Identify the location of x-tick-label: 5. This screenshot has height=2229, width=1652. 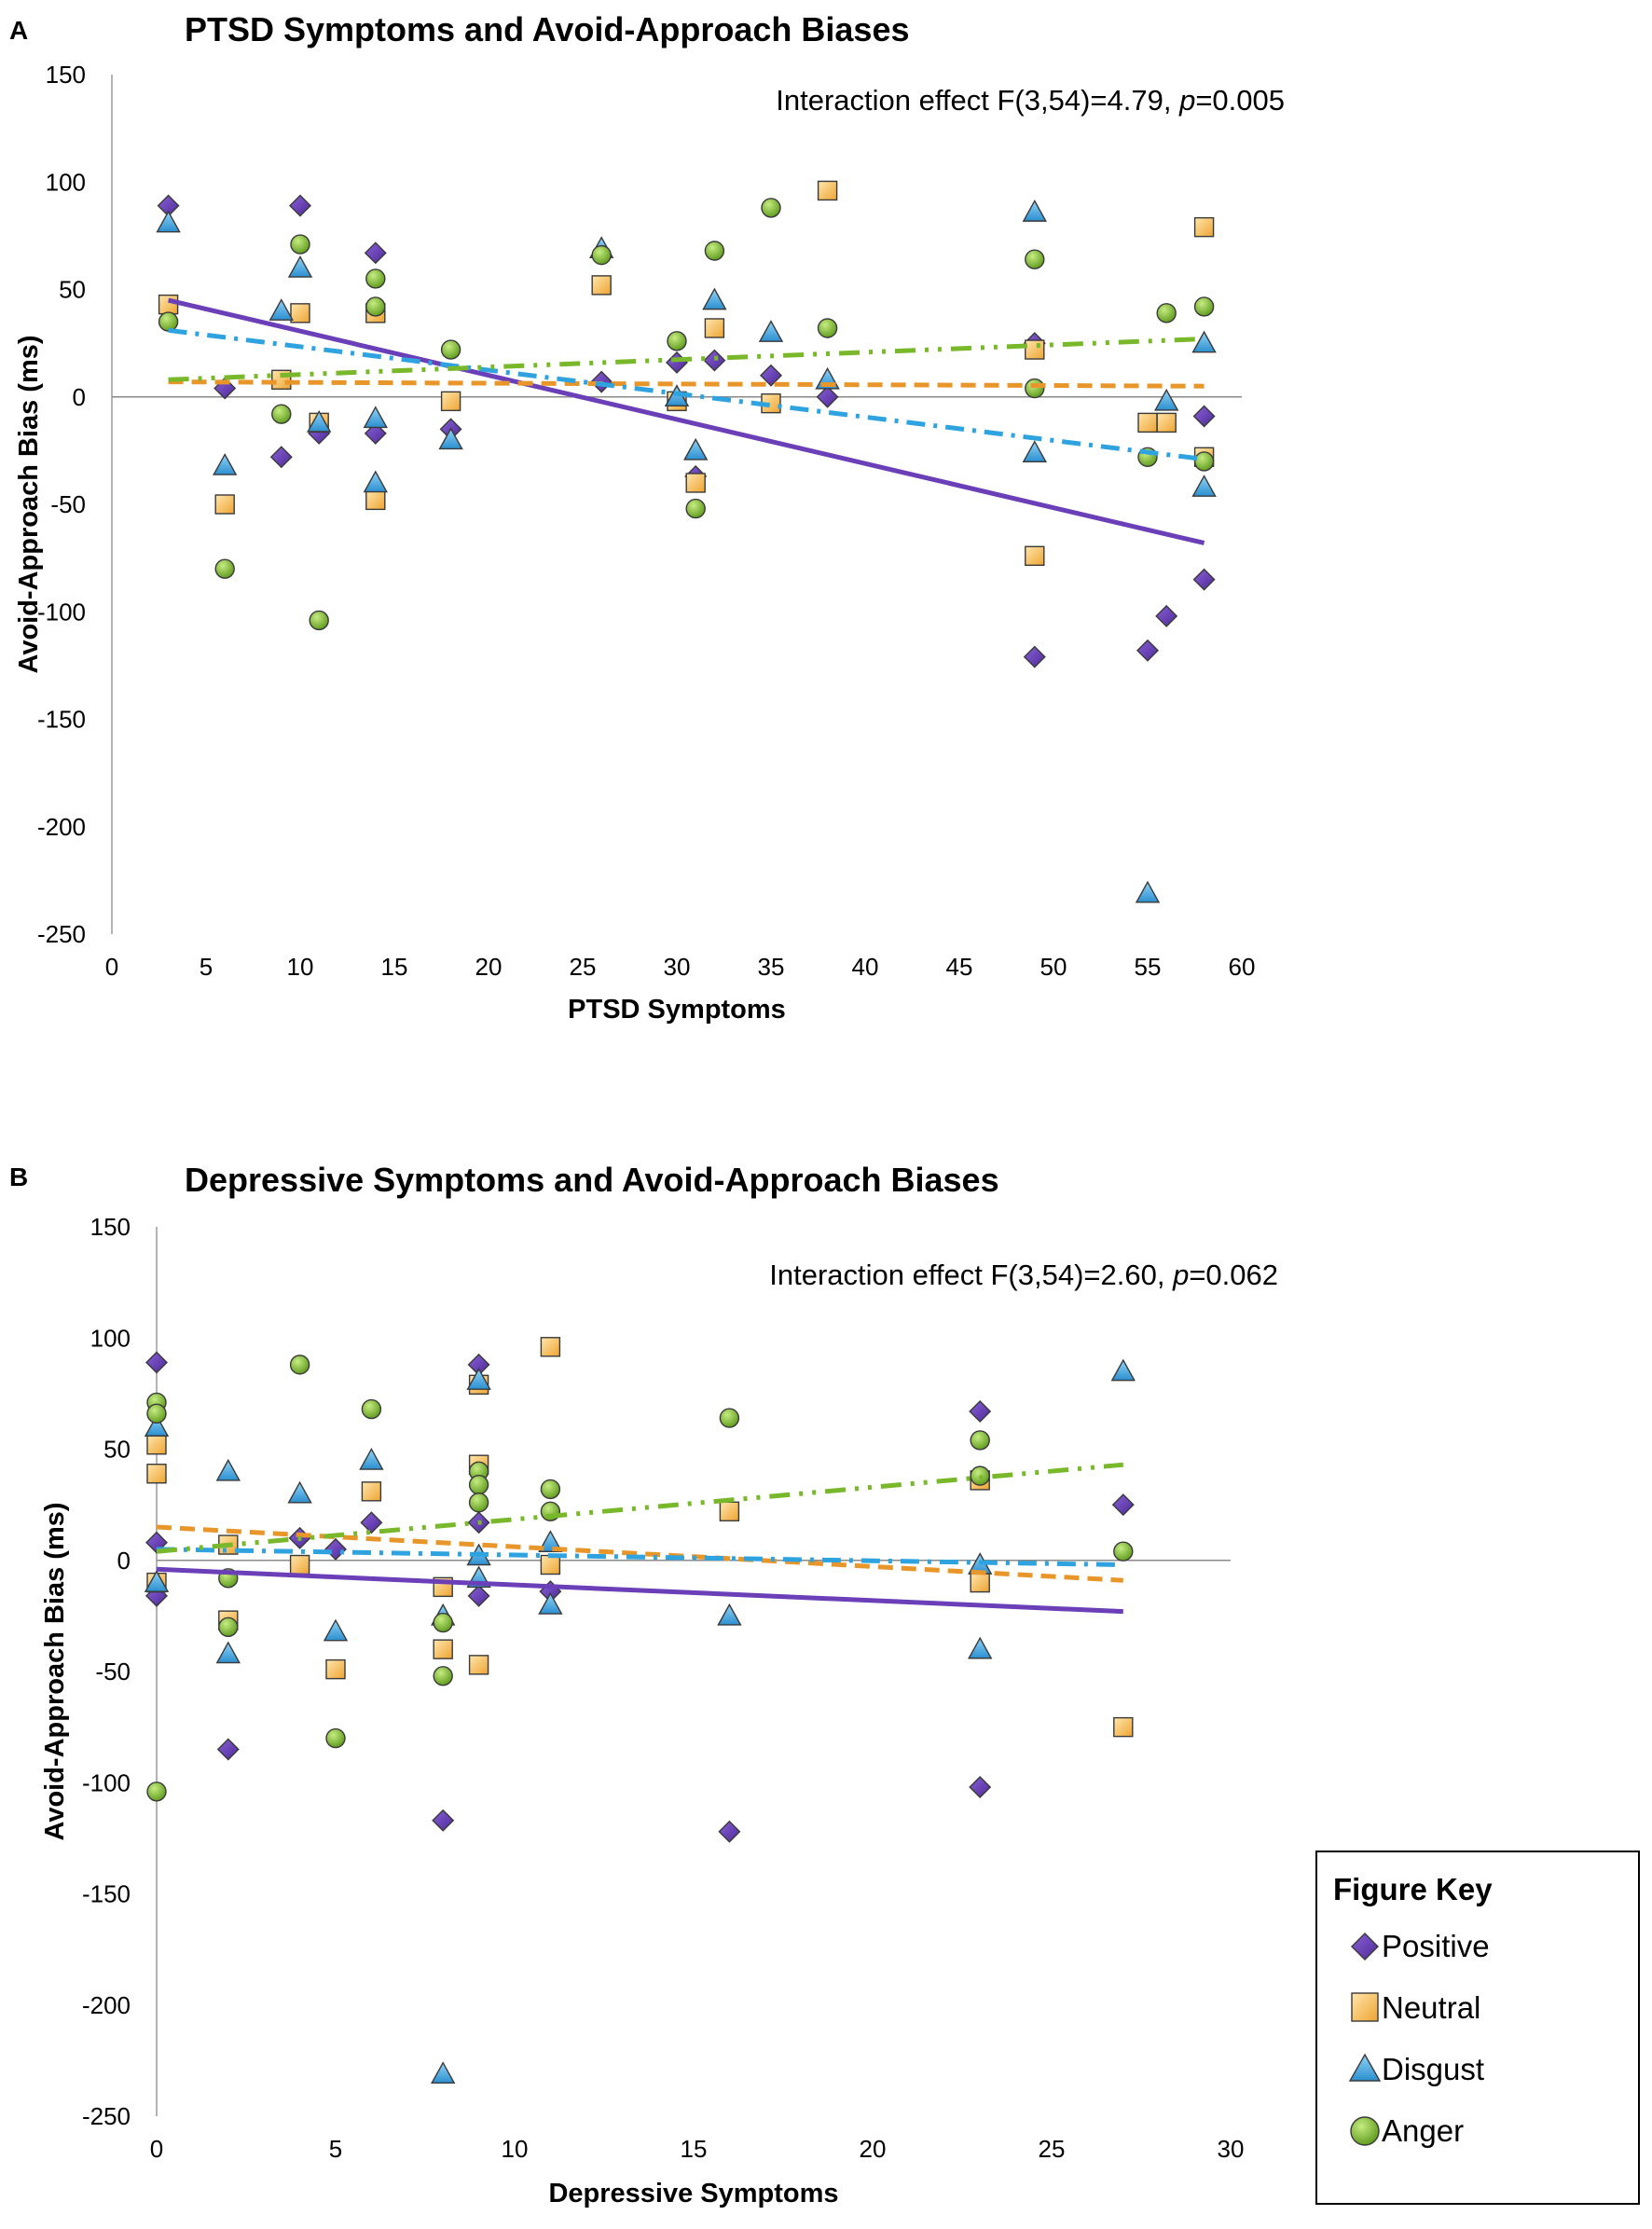
(207, 967).